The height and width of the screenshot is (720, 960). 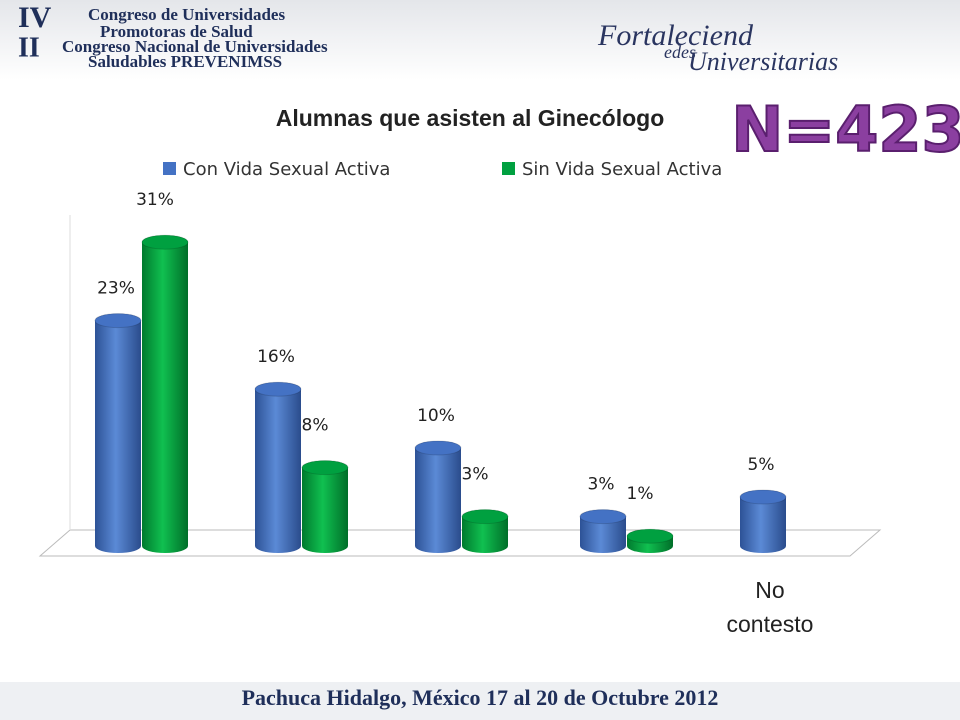 What do you see at coordinates (286, 169) in the screenshot?
I see `legend-label: Con Vida Sexual Activa` at bounding box center [286, 169].